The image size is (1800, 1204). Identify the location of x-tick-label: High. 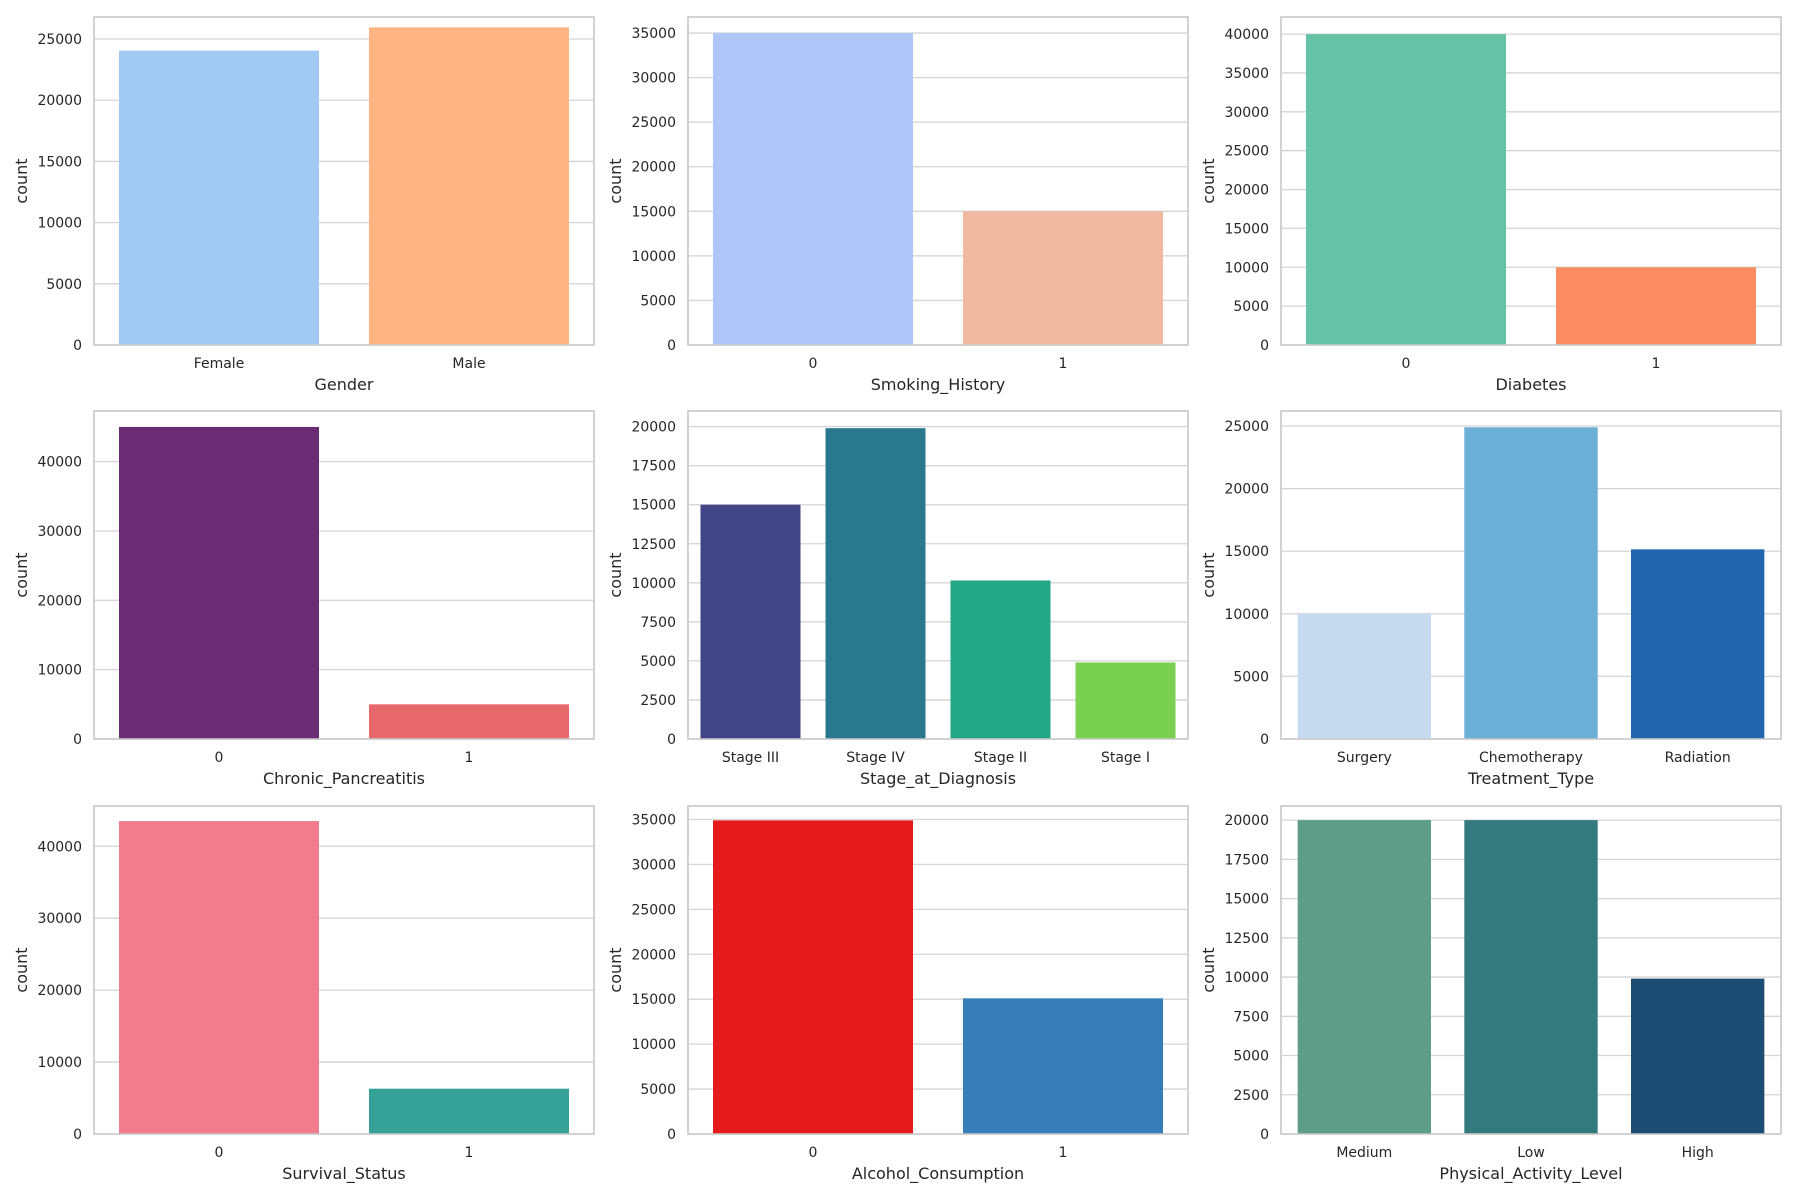
(1698, 1153).